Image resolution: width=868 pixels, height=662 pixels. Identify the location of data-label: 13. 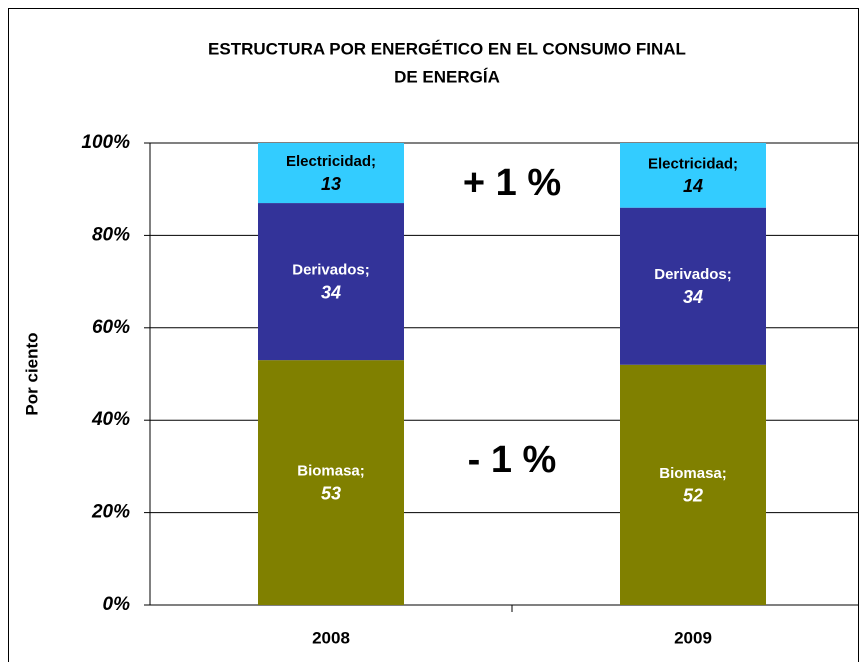
(331, 184).